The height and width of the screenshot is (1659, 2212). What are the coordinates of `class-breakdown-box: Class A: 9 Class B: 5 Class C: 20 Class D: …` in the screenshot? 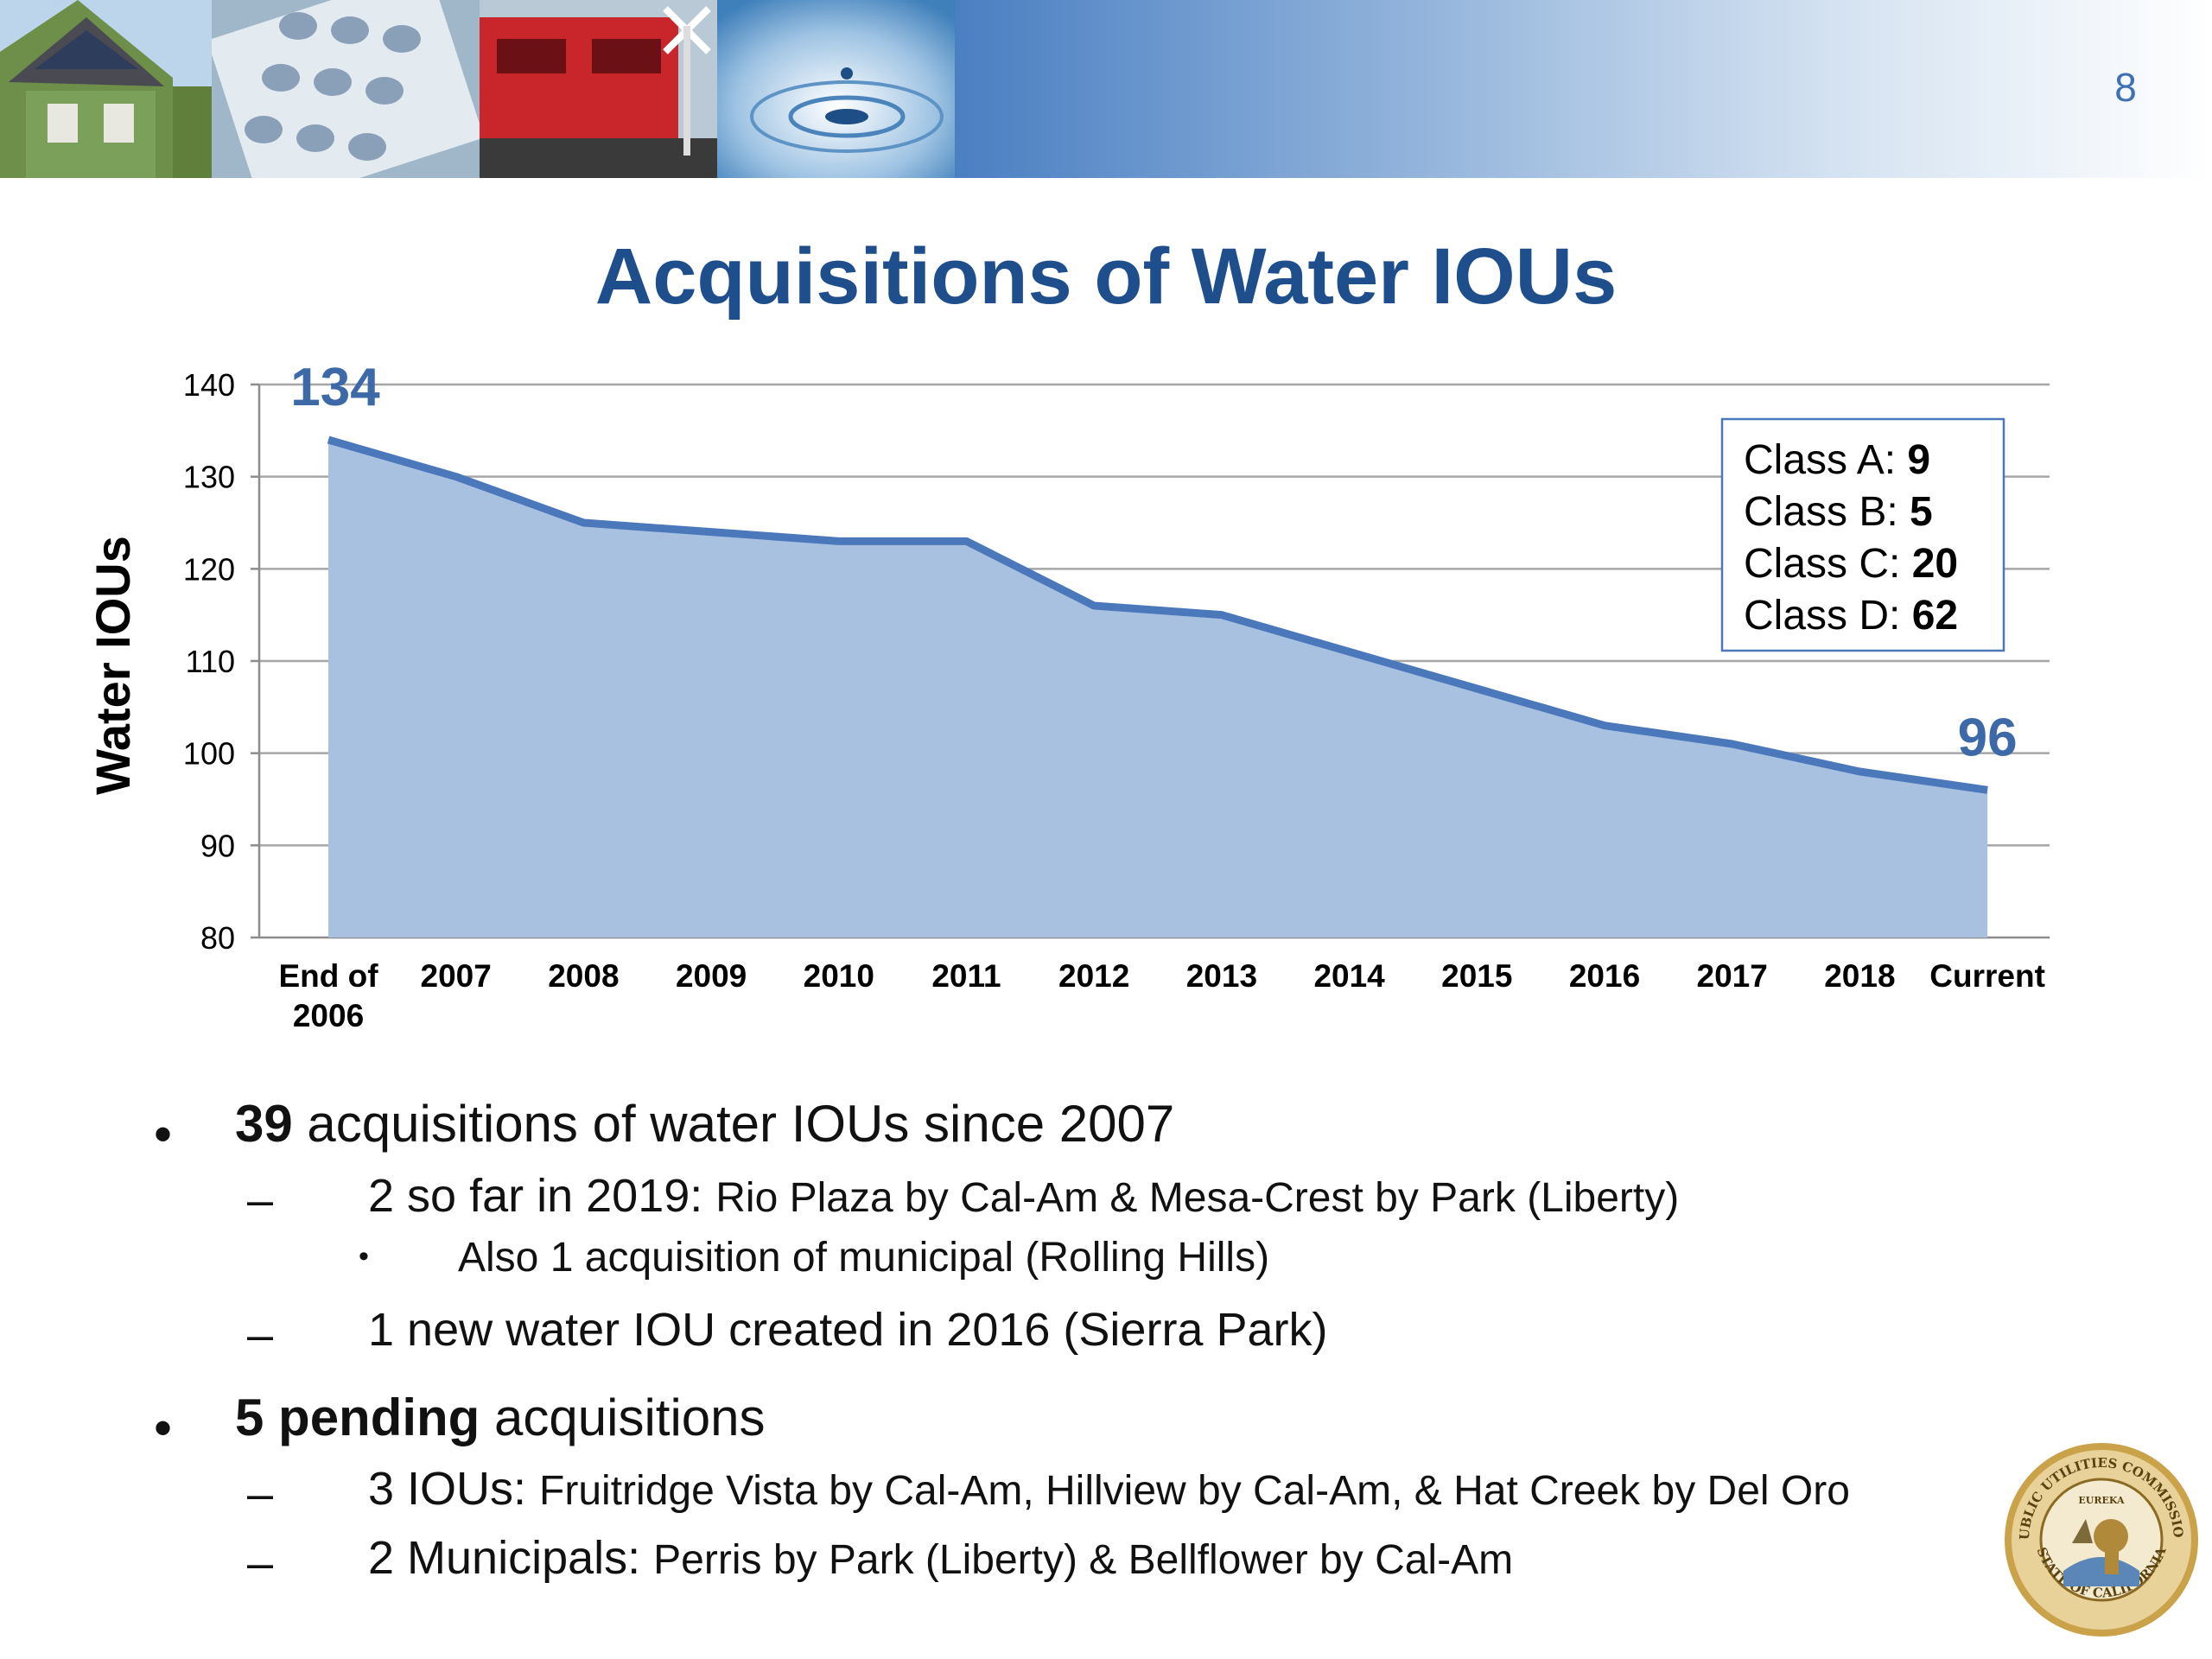 It's located at (1862, 534).